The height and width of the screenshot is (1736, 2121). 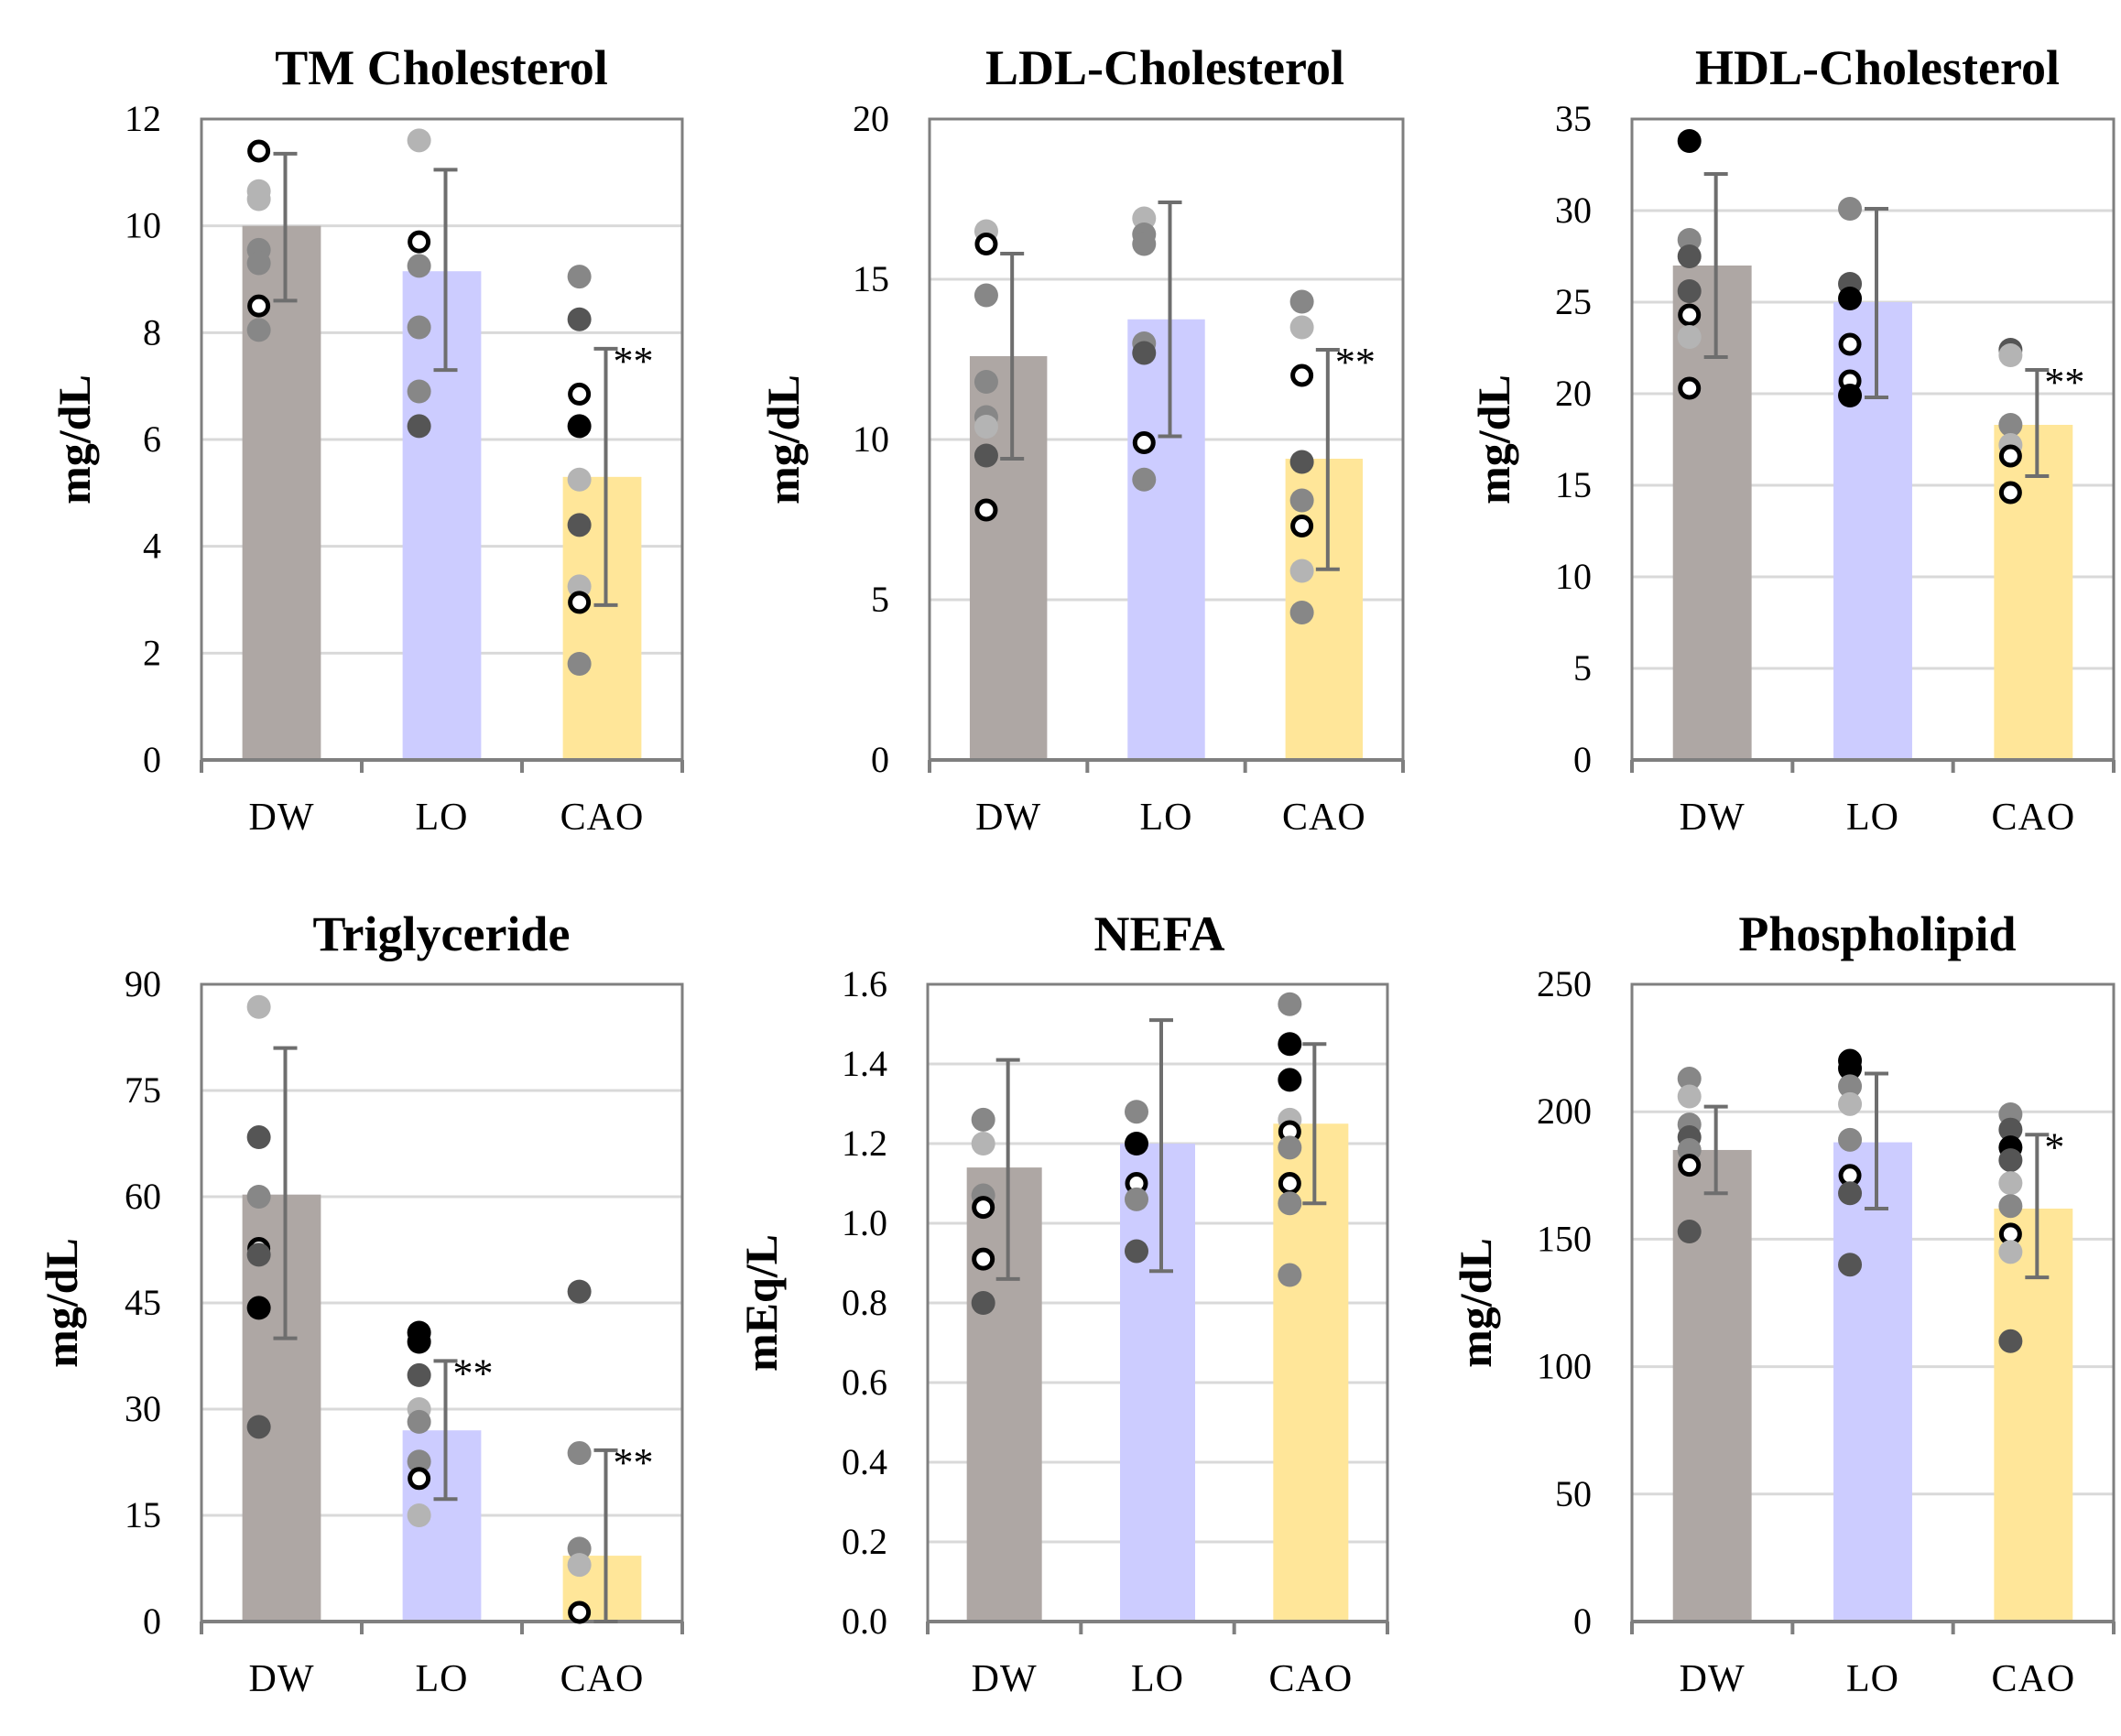 I want to click on y-tick-label: 30, so click(x=143, y=1408).